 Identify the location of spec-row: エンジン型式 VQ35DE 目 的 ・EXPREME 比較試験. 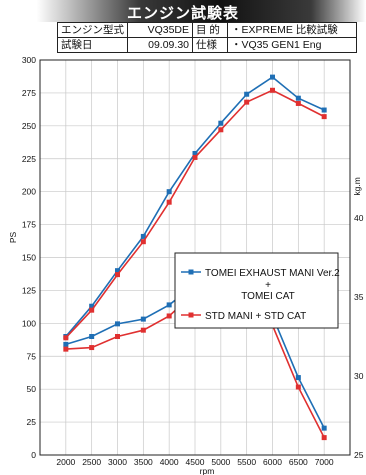
(207, 30).